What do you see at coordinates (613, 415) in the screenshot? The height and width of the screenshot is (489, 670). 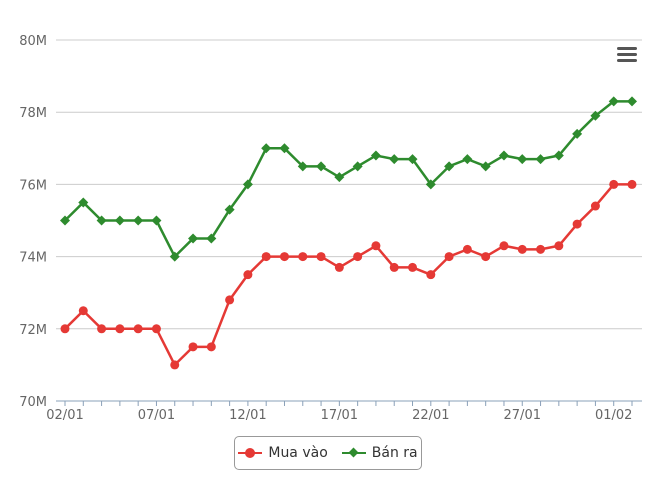 I see `x-tick-label: 01/02` at bounding box center [613, 415].